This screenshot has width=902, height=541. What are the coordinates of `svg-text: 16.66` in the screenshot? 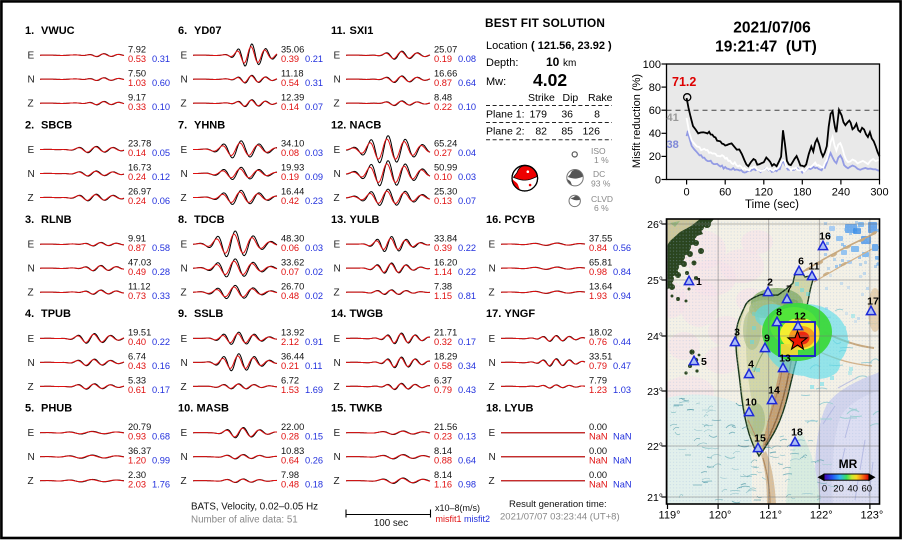 It's located at (445, 73).